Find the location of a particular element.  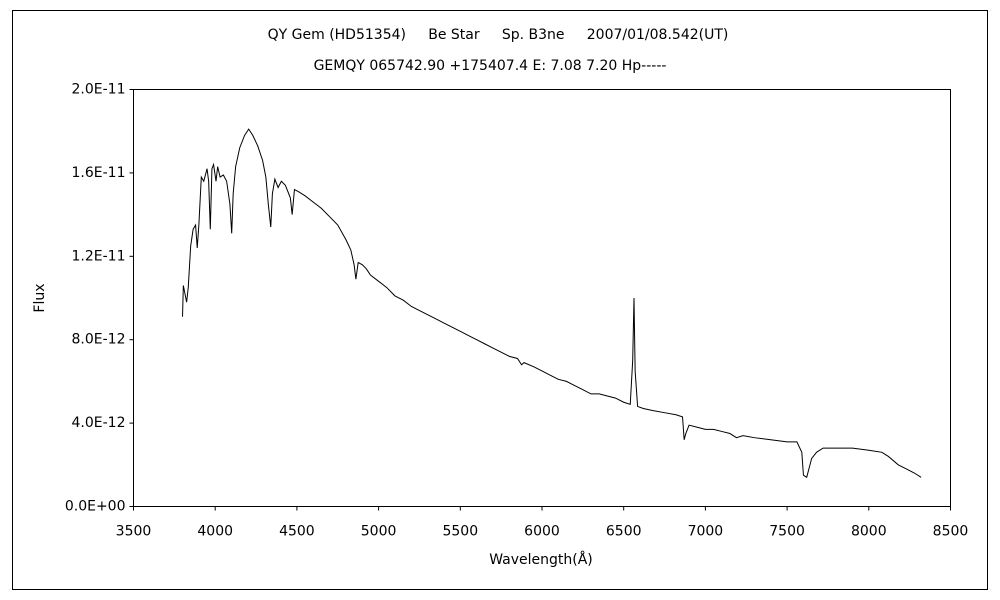

y-tick-label: 8.0E-12 is located at coordinates (99, 340).